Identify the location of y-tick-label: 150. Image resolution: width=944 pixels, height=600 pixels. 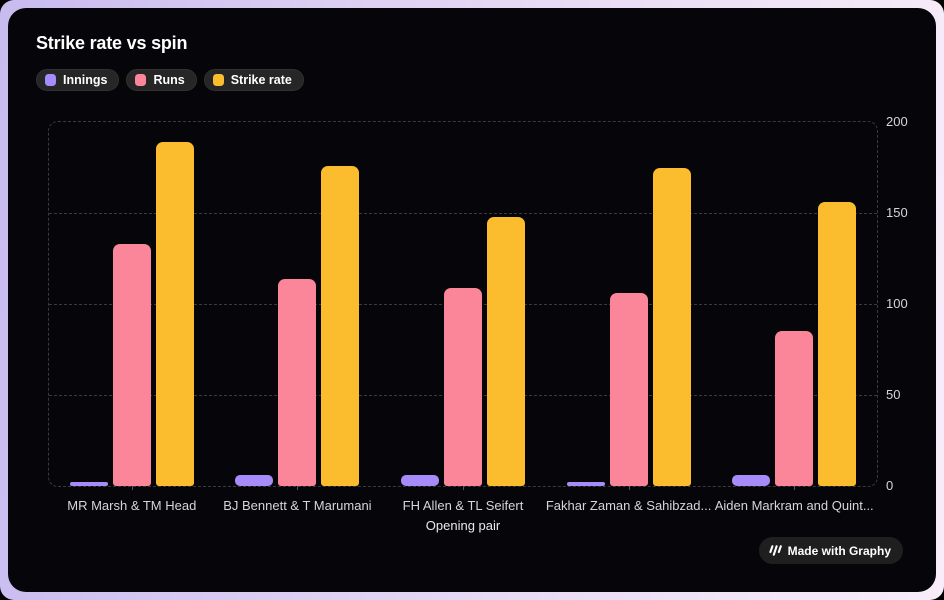
(897, 212).